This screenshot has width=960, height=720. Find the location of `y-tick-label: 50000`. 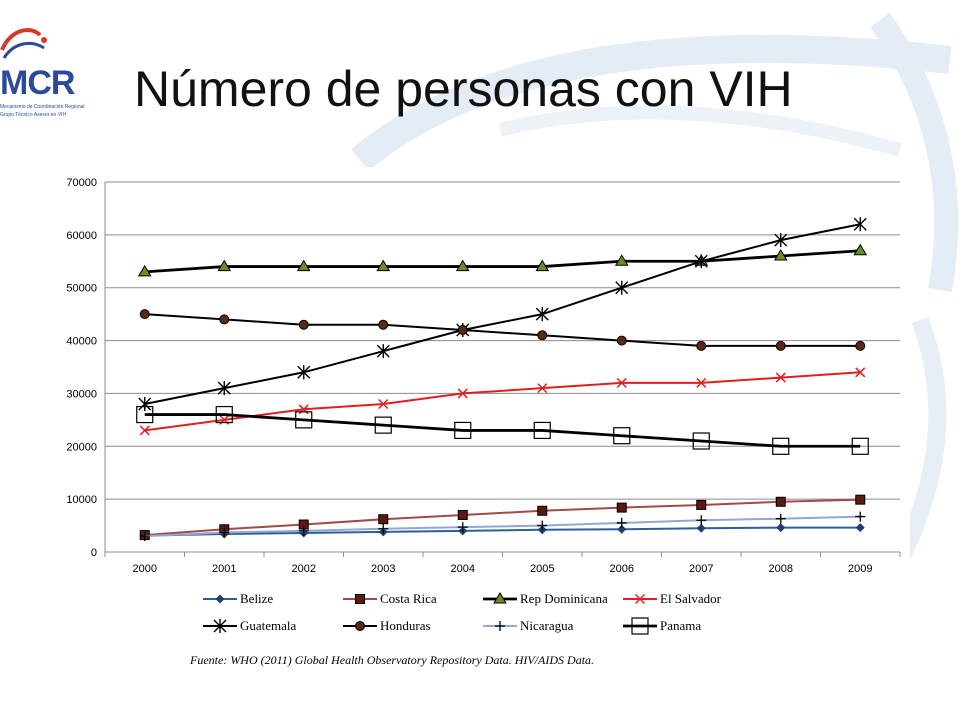

y-tick-label: 50000 is located at coordinates (81, 289).